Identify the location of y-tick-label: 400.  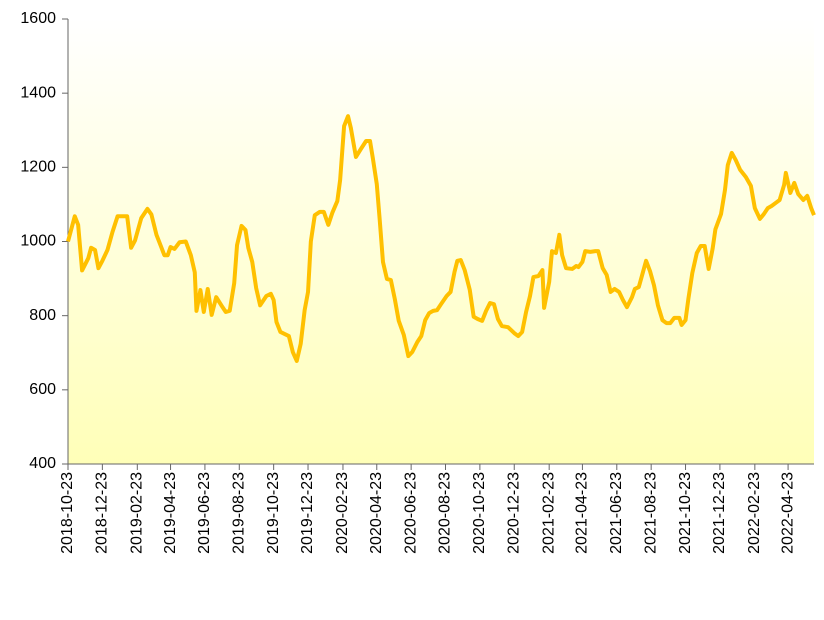
(42, 463).